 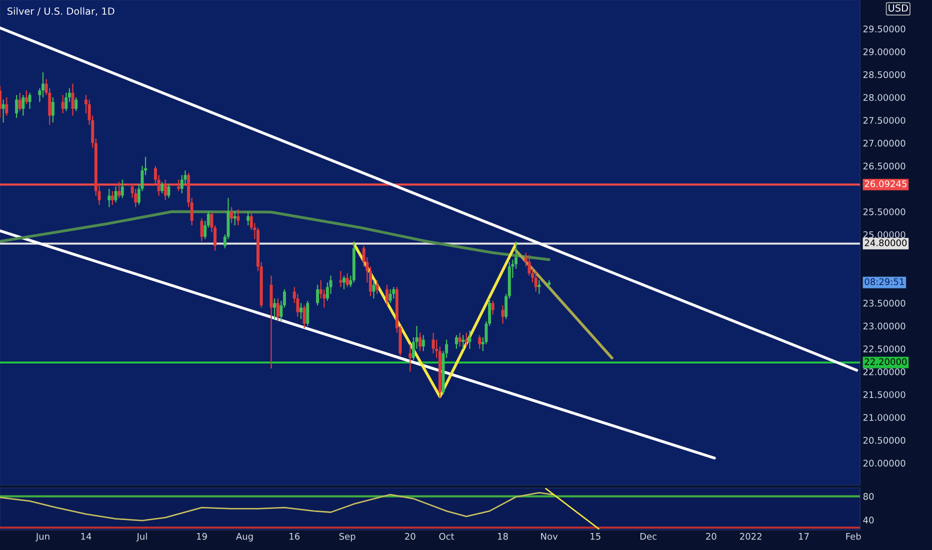 I want to click on x-tick-label: Jul, so click(x=141, y=537).